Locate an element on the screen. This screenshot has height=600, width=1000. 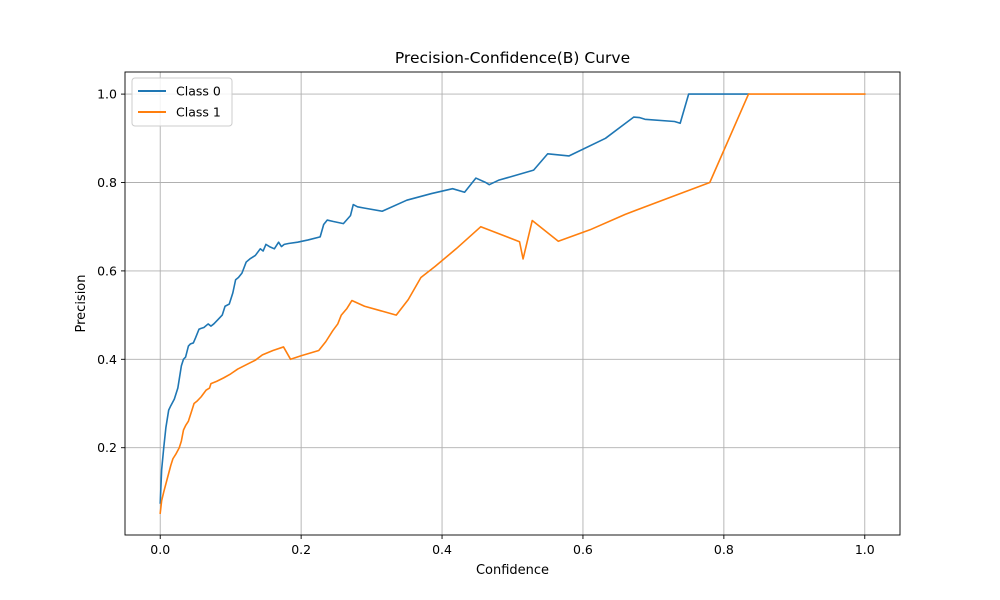
y-axis-ticks: 0.2 0.4 0.6 0.8 1.0 is located at coordinates (111, 271).